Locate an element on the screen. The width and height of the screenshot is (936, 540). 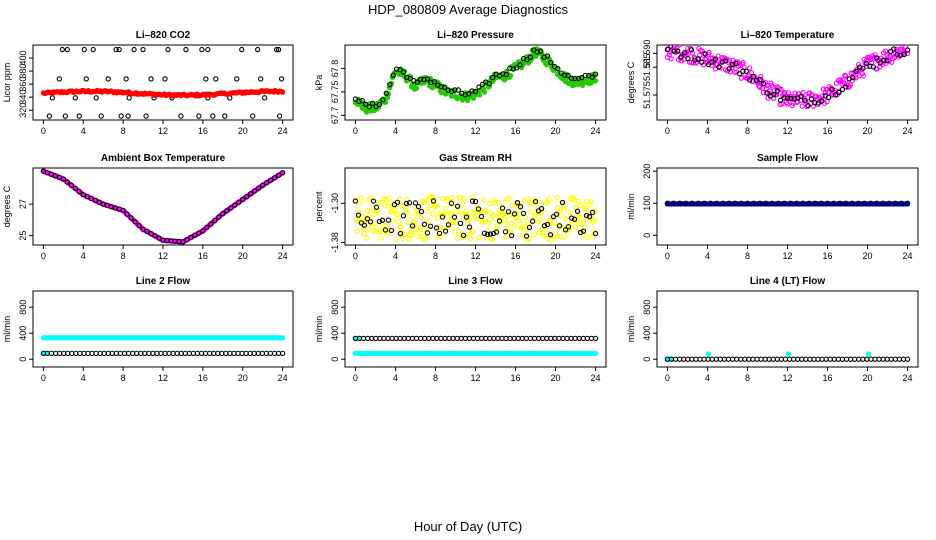
x-tick-label: 12 is located at coordinates (787, 378).